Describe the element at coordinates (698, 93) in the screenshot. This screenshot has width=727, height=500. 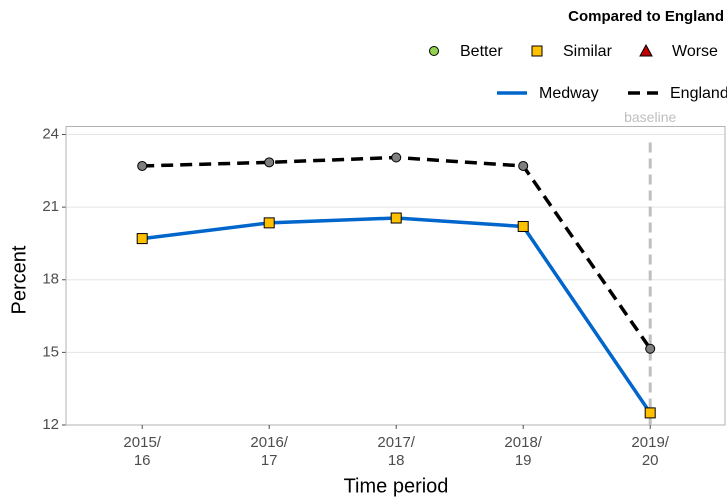
I see `legend-label: England` at that location.